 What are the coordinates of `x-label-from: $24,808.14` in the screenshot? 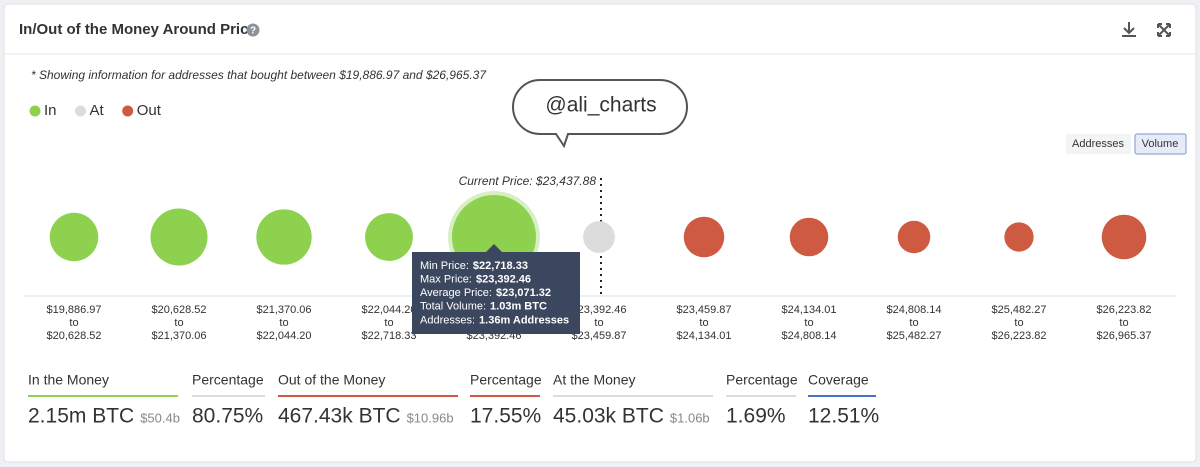 It's located at (913, 310).